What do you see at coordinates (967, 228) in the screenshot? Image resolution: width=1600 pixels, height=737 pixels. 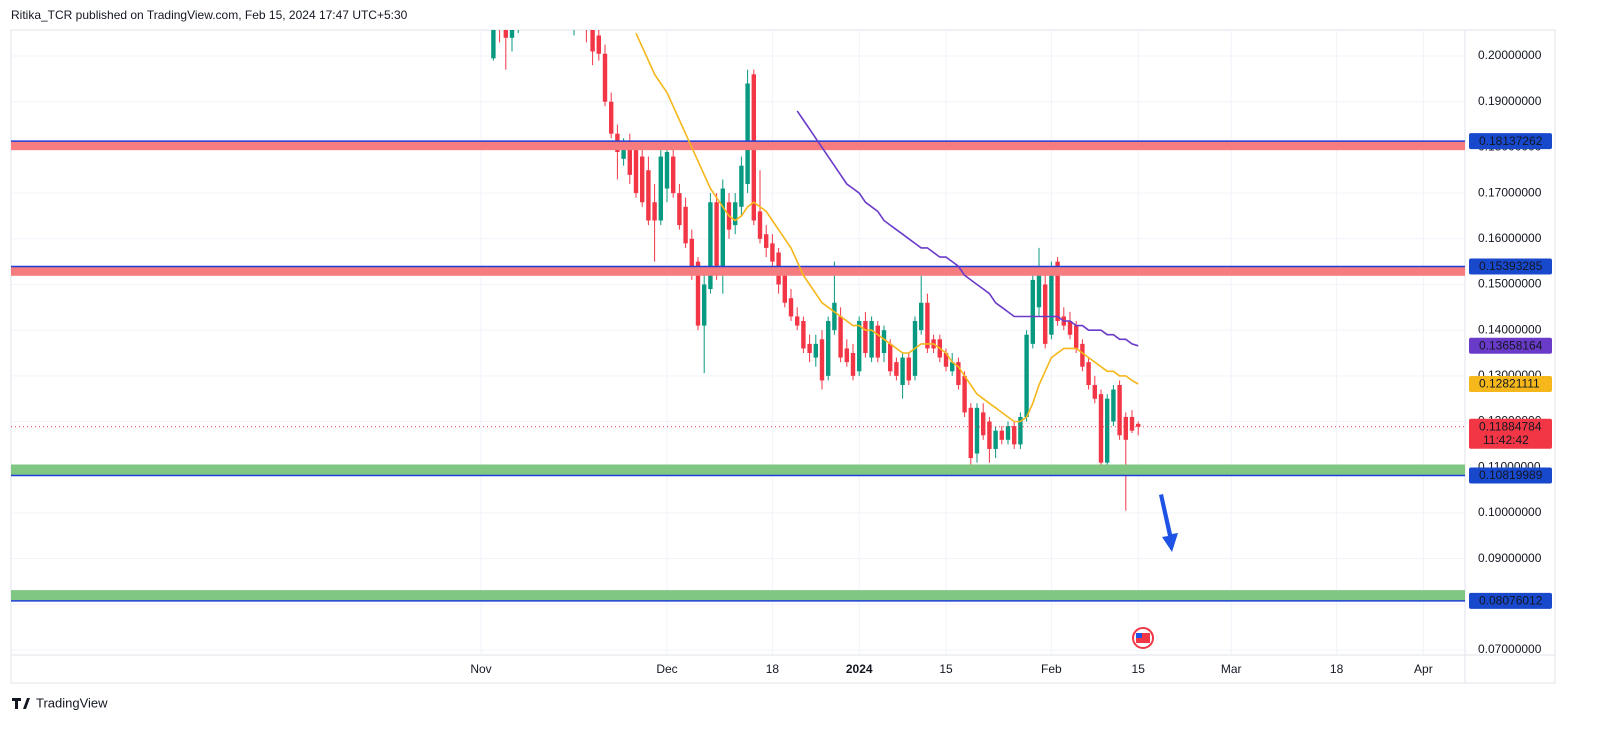 I see `moving-average-line` at bounding box center [967, 228].